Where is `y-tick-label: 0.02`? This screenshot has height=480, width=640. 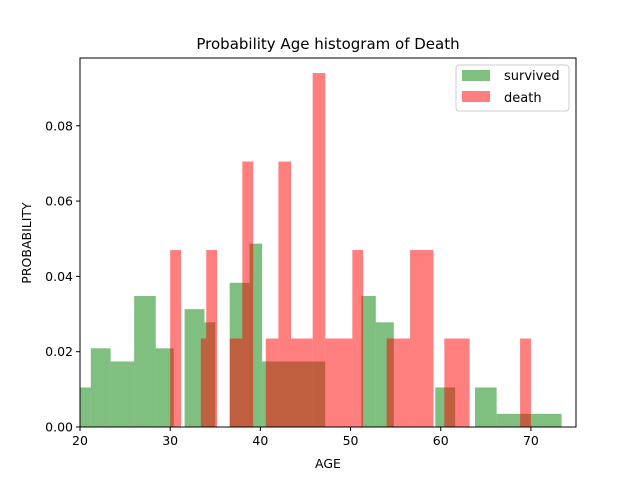
y-tick-label: 0.02 is located at coordinates (59, 351).